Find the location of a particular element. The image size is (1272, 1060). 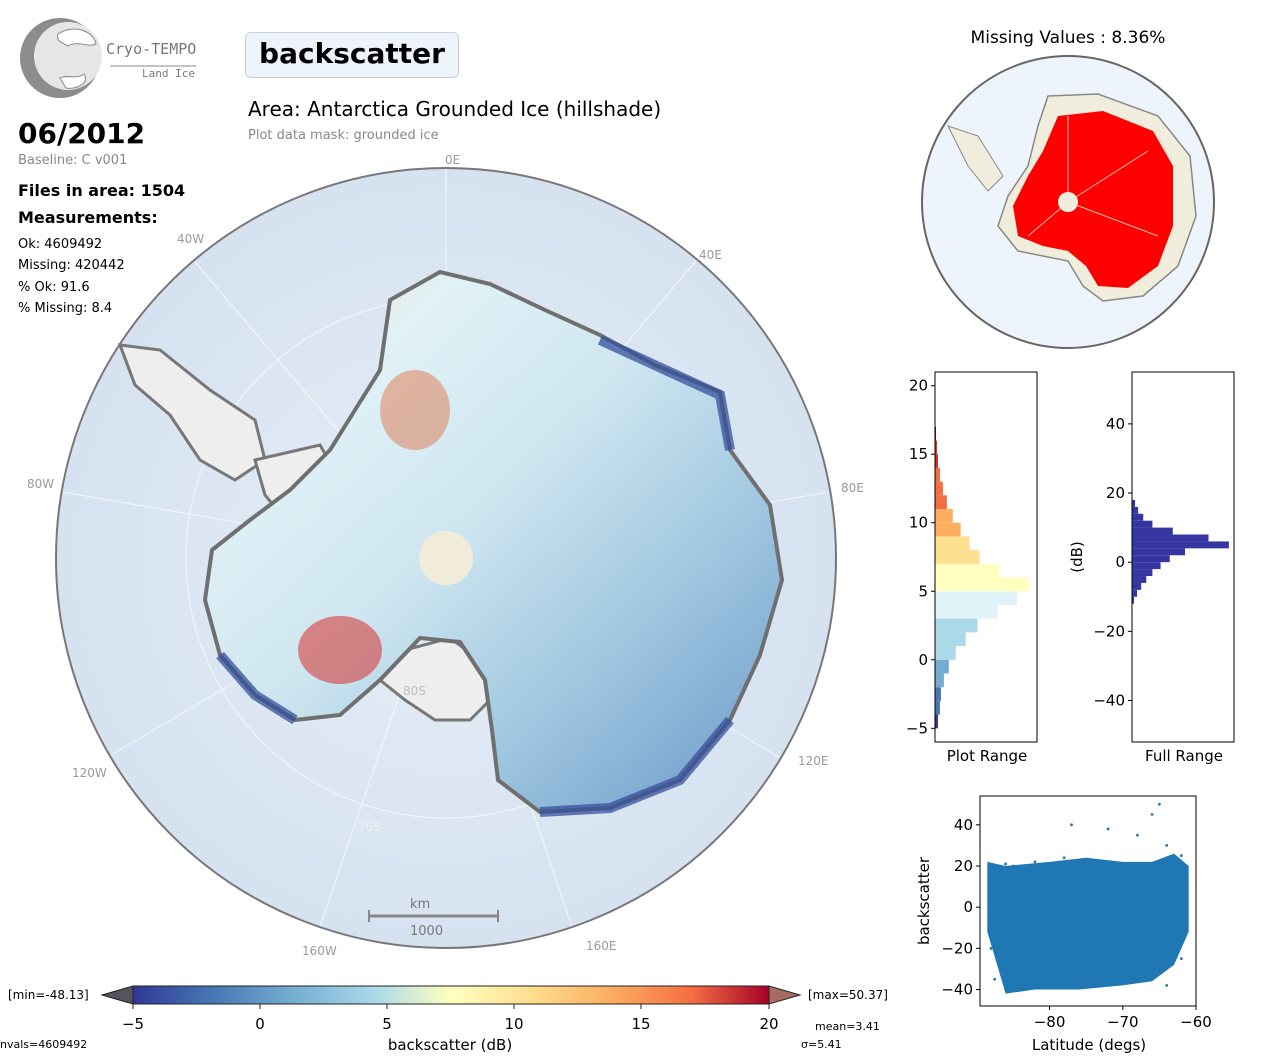

parameter-title: backscatter is located at coordinates (352, 53).